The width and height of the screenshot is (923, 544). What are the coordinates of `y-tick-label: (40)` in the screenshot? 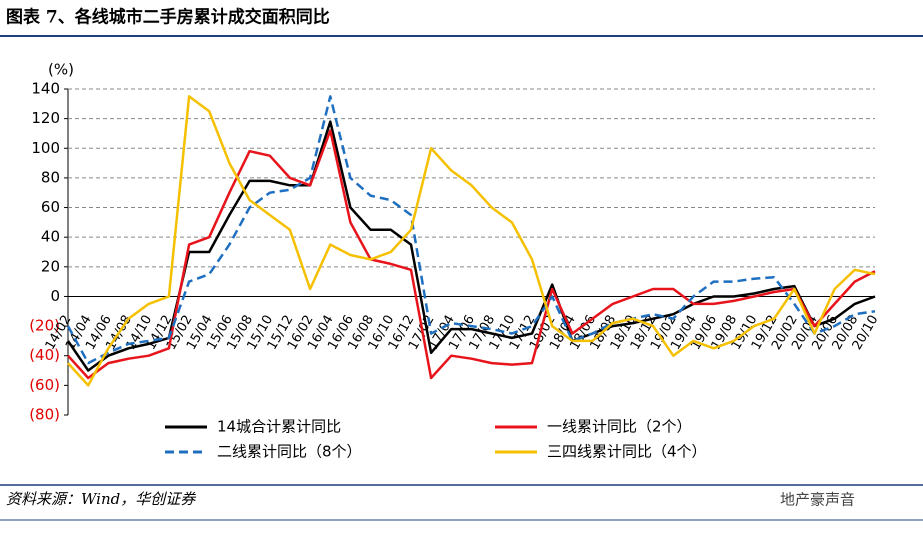 It's located at (44, 355).